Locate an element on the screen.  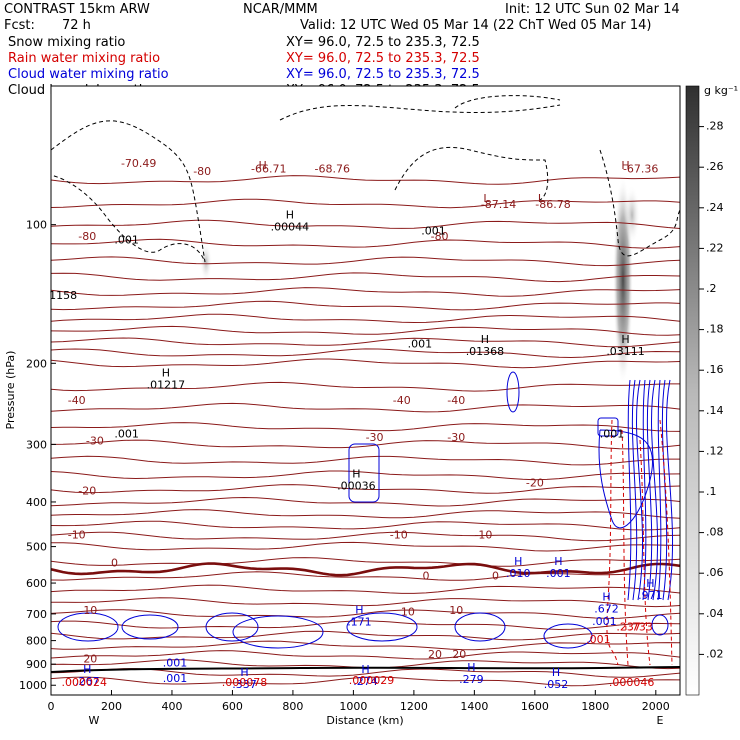
y-tick-label: 600 is located at coordinates (36, 583).